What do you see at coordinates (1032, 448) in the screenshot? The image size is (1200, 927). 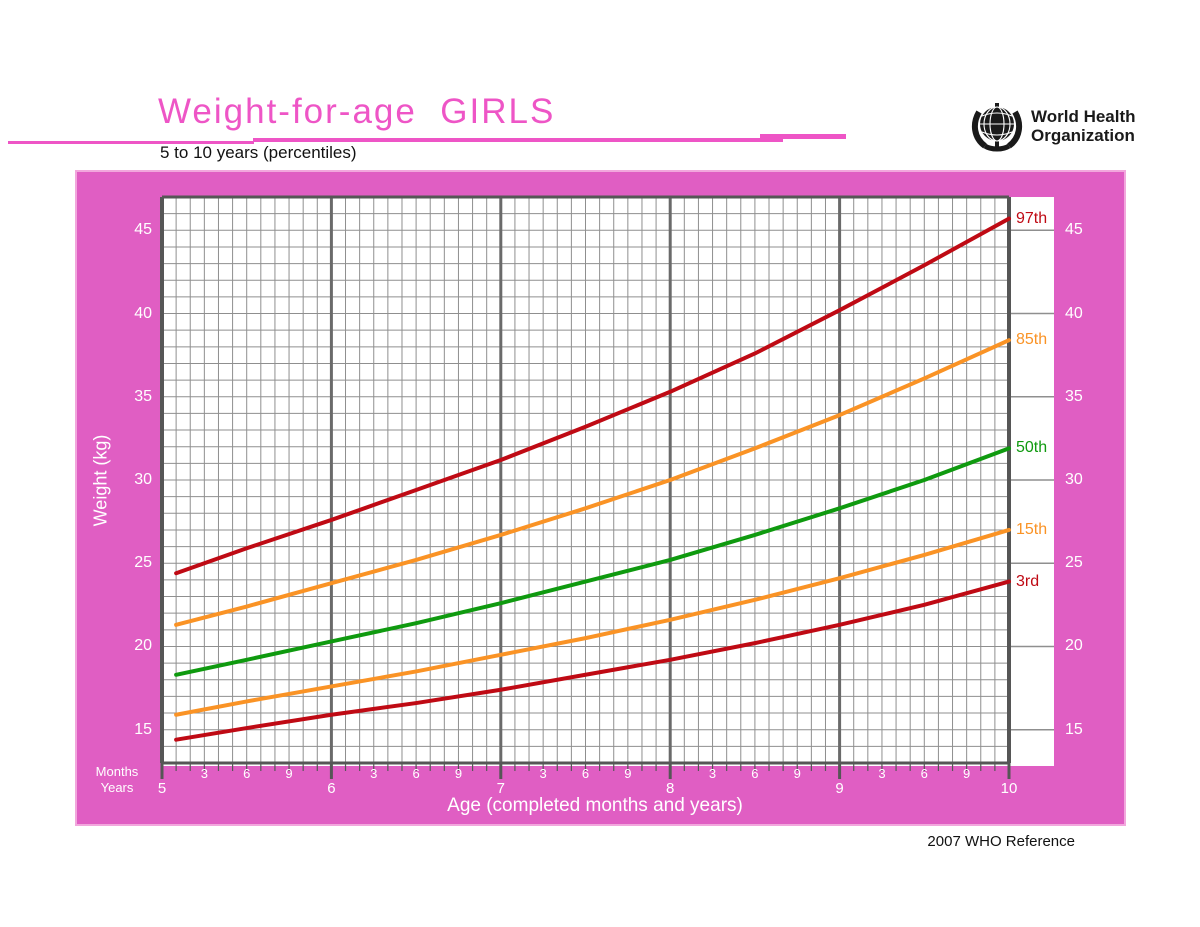 I see `curve-label-50th: 50th` at bounding box center [1032, 448].